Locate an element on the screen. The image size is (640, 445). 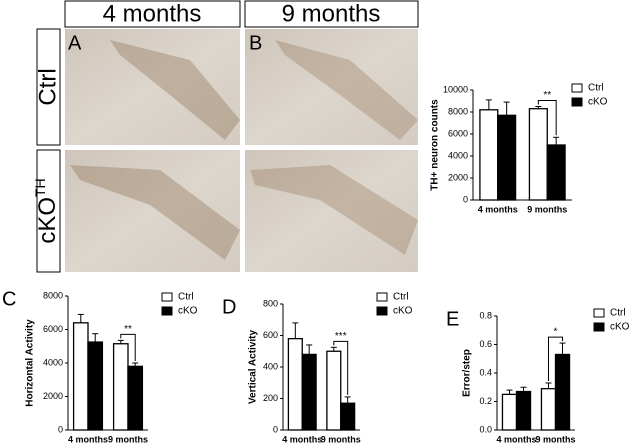
y-tick-label: 0.0 is located at coordinates (485, 429).